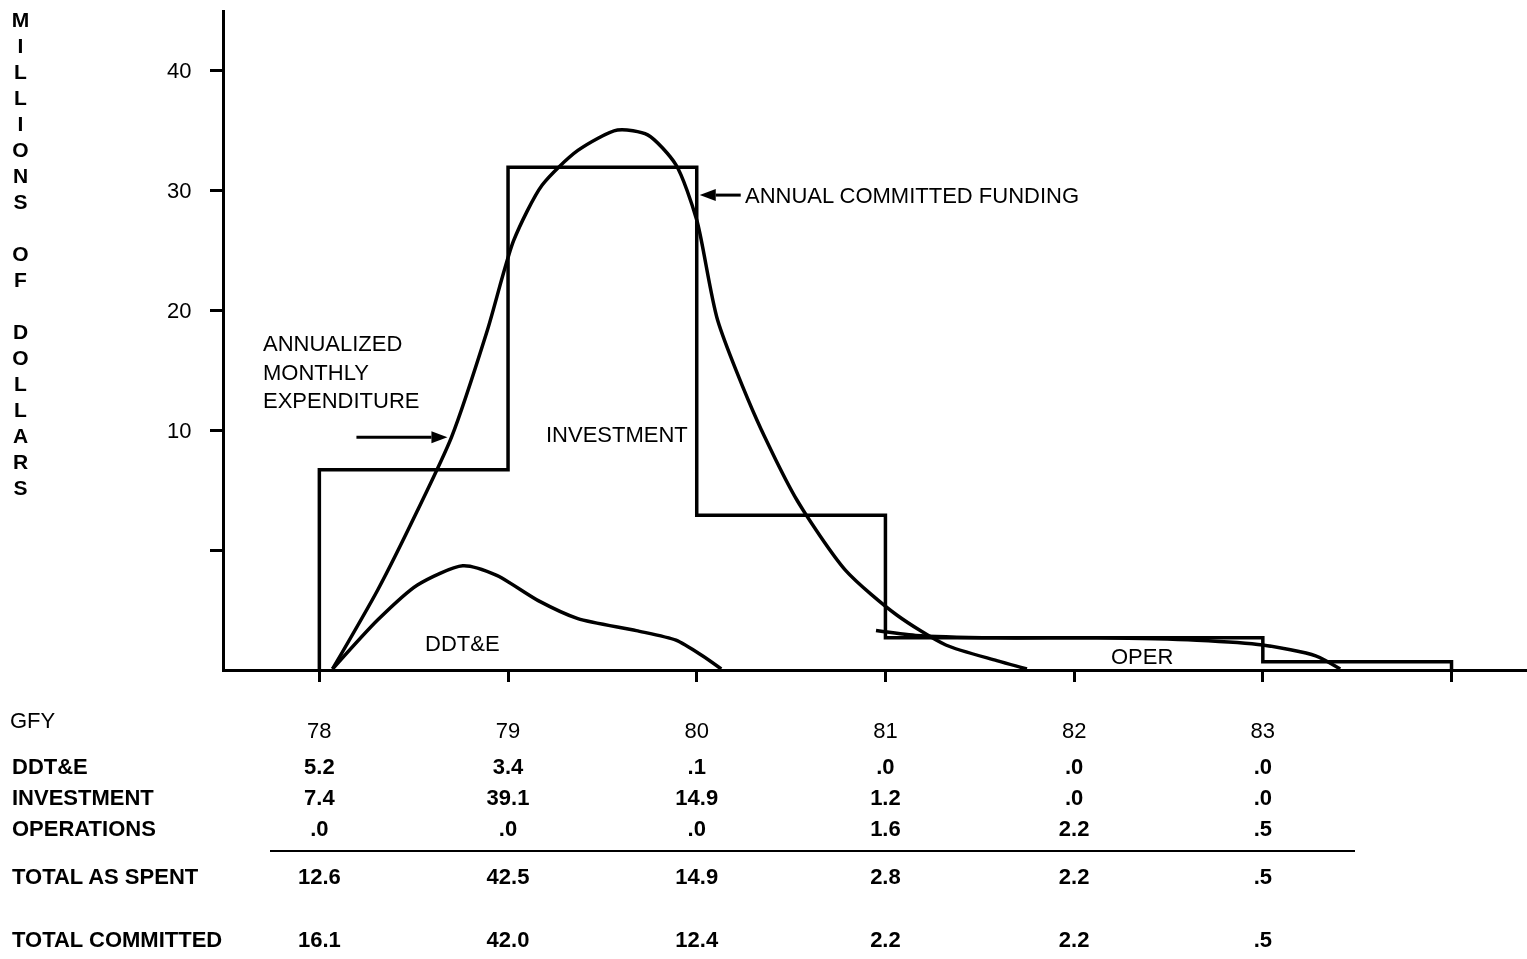 The width and height of the screenshot is (1527, 959). What do you see at coordinates (697, 940) in the screenshot?
I see `text: 12.4` at bounding box center [697, 940].